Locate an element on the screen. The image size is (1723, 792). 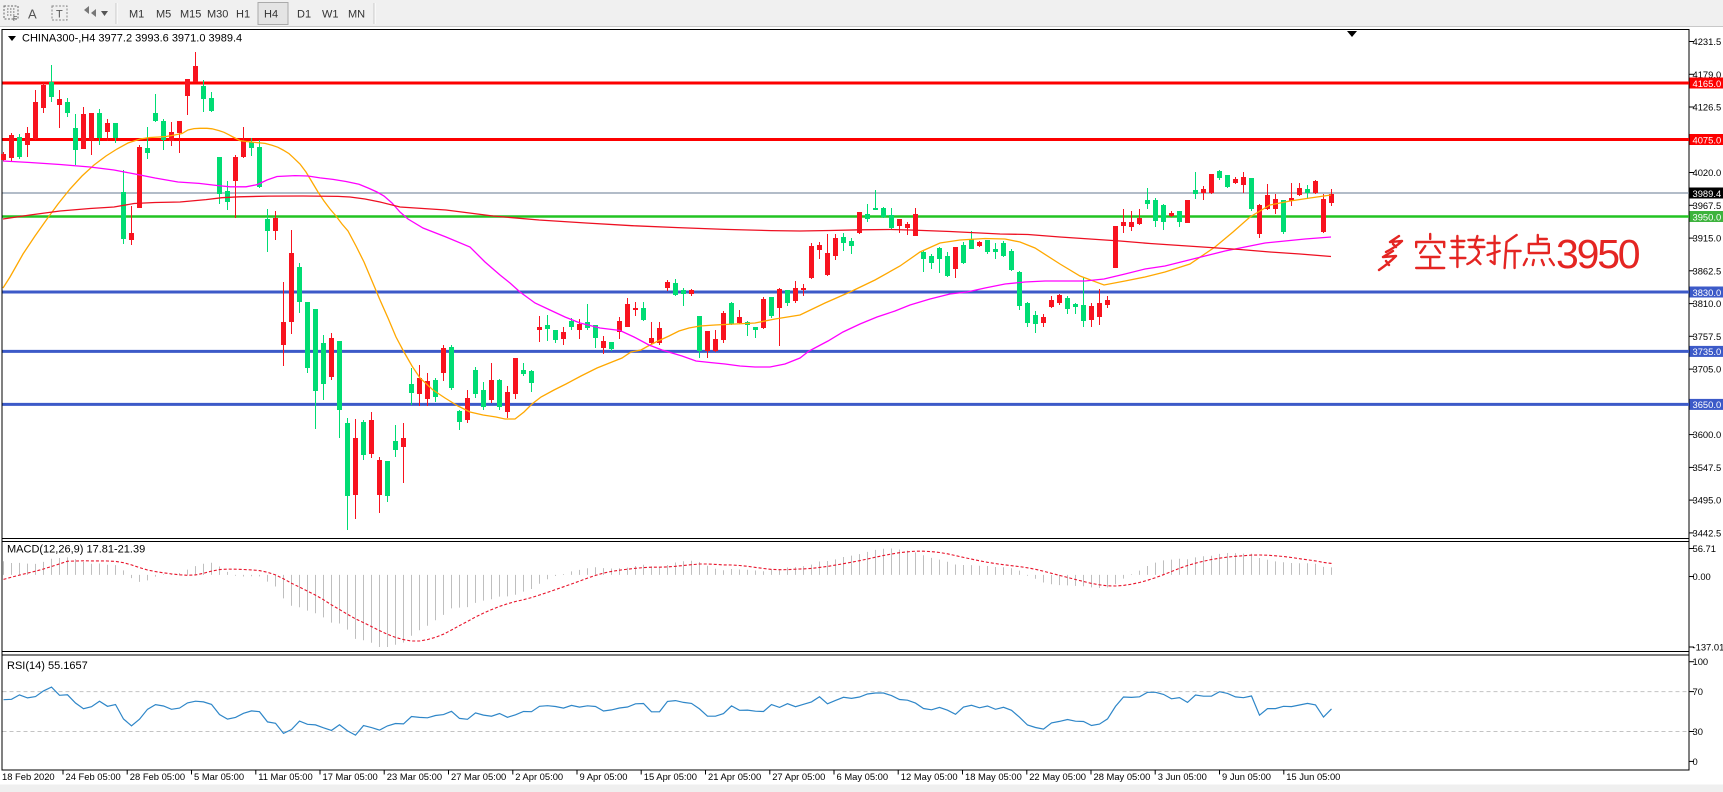
svg-text: 3915.0 is located at coordinates (1707, 238).